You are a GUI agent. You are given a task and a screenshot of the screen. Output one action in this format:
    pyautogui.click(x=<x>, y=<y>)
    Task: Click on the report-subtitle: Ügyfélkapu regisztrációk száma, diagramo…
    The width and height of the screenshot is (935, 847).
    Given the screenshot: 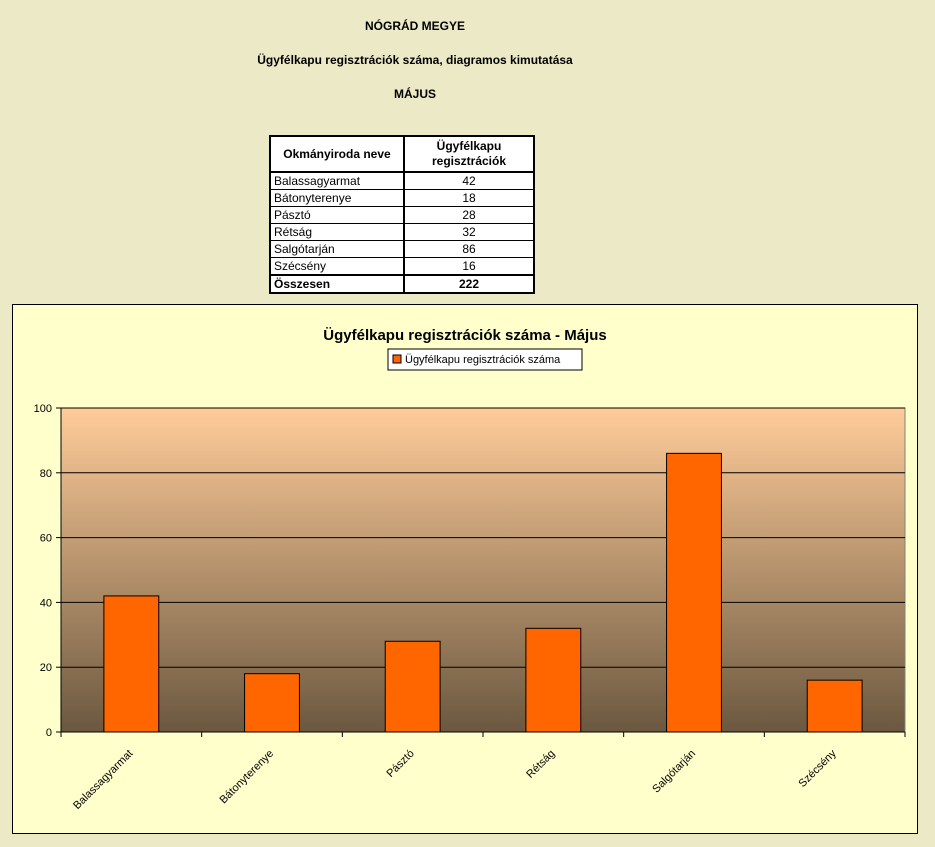 What is the action you would take?
    pyautogui.click(x=415, y=60)
    